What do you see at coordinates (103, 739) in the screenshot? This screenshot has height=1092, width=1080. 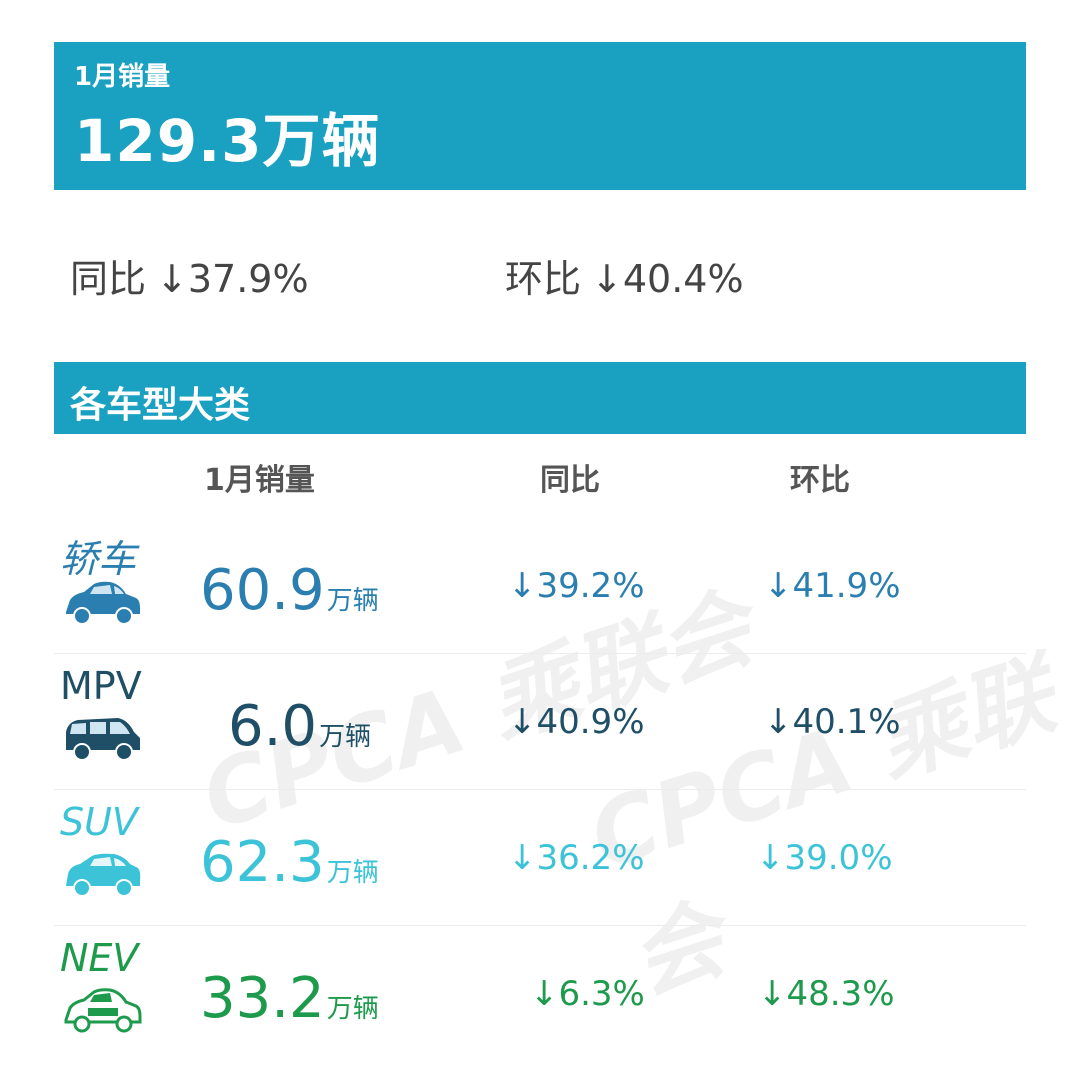 I see `mpv-icon` at bounding box center [103, 739].